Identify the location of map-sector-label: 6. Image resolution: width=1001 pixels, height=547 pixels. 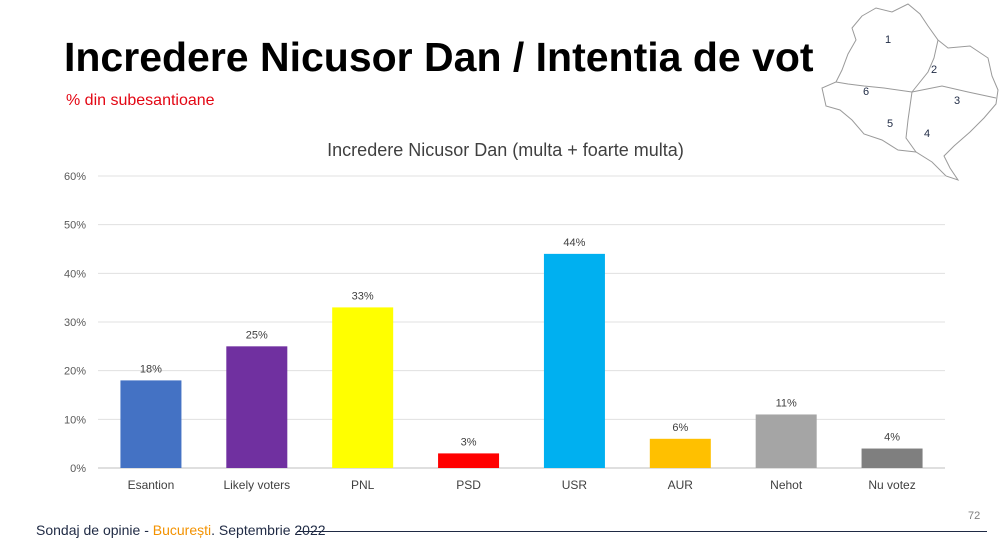
(866, 92).